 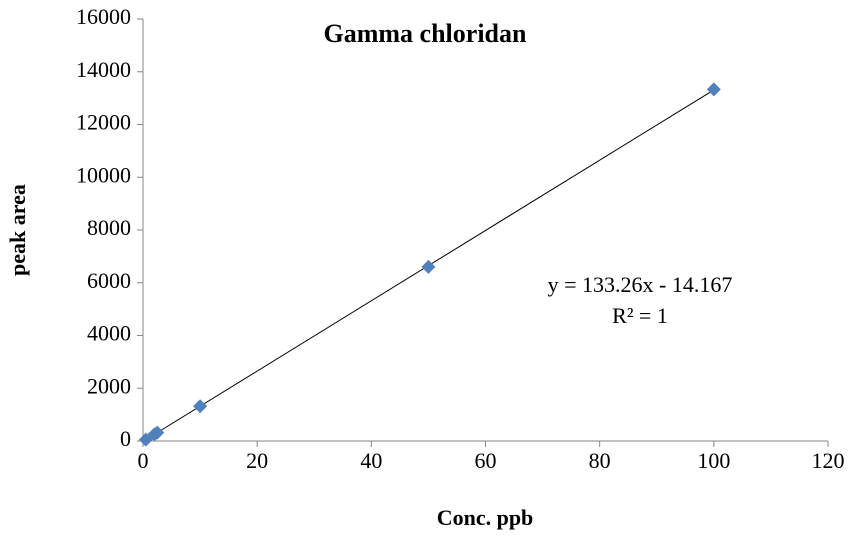 I want to click on r-squared: R² = 1, so click(x=640, y=315).